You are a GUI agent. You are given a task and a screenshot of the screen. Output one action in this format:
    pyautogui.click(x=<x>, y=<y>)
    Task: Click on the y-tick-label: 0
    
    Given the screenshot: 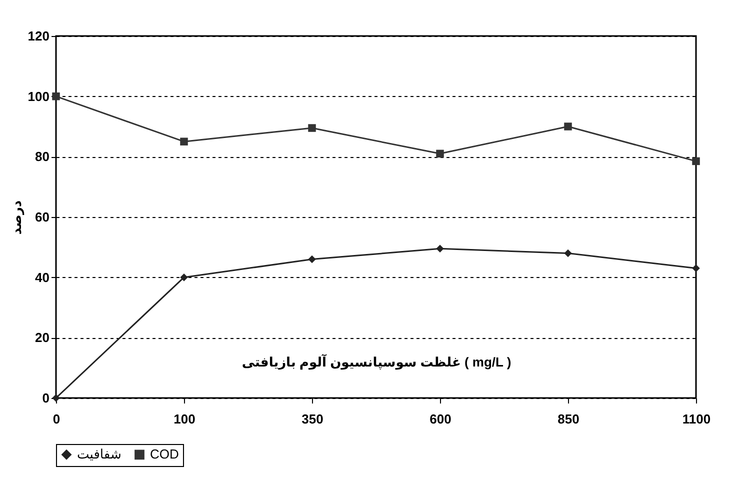 What is the action you would take?
    pyautogui.click(x=46, y=398)
    